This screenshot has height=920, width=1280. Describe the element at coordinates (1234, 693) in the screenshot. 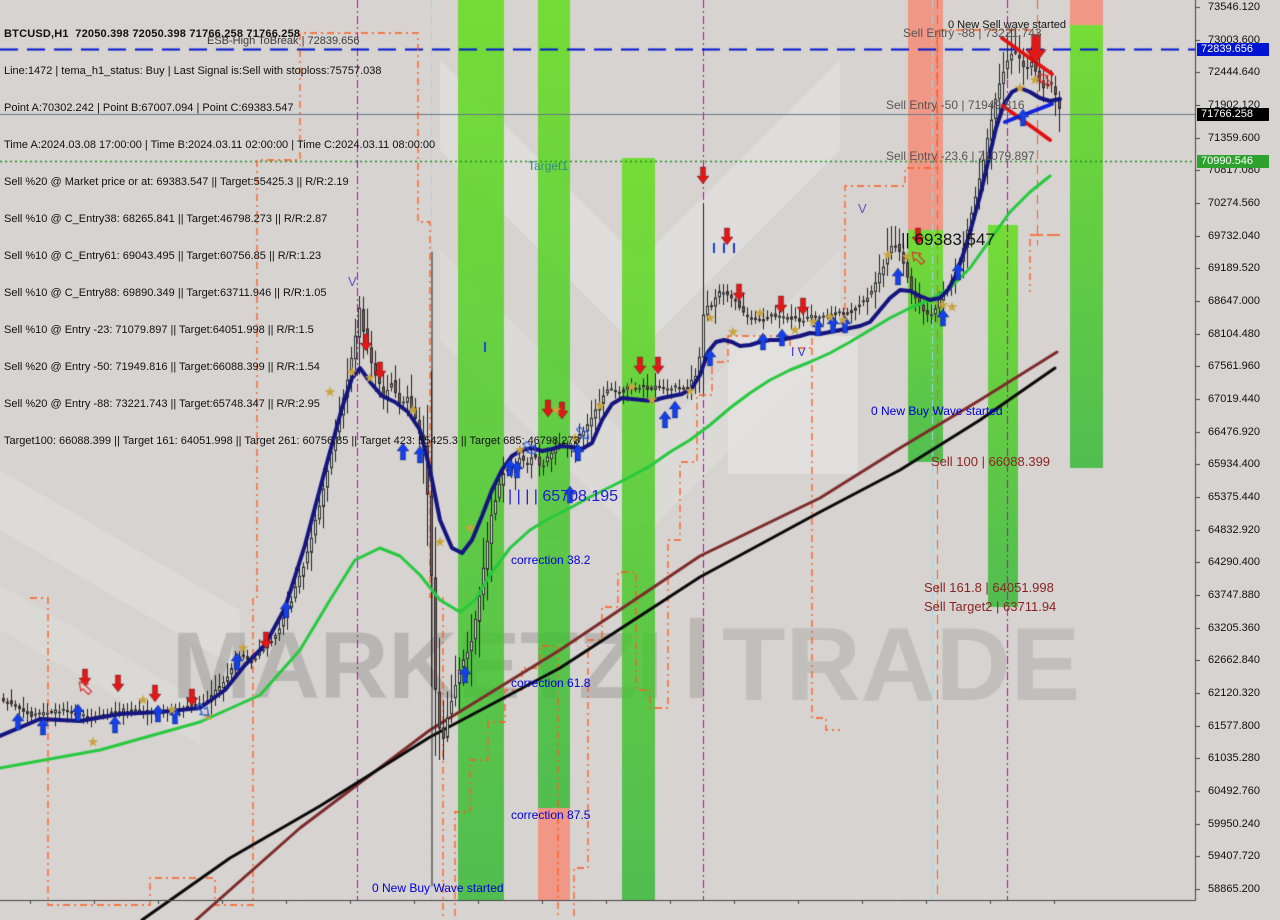

I see `price-axis-label: 62120.320` at that location.